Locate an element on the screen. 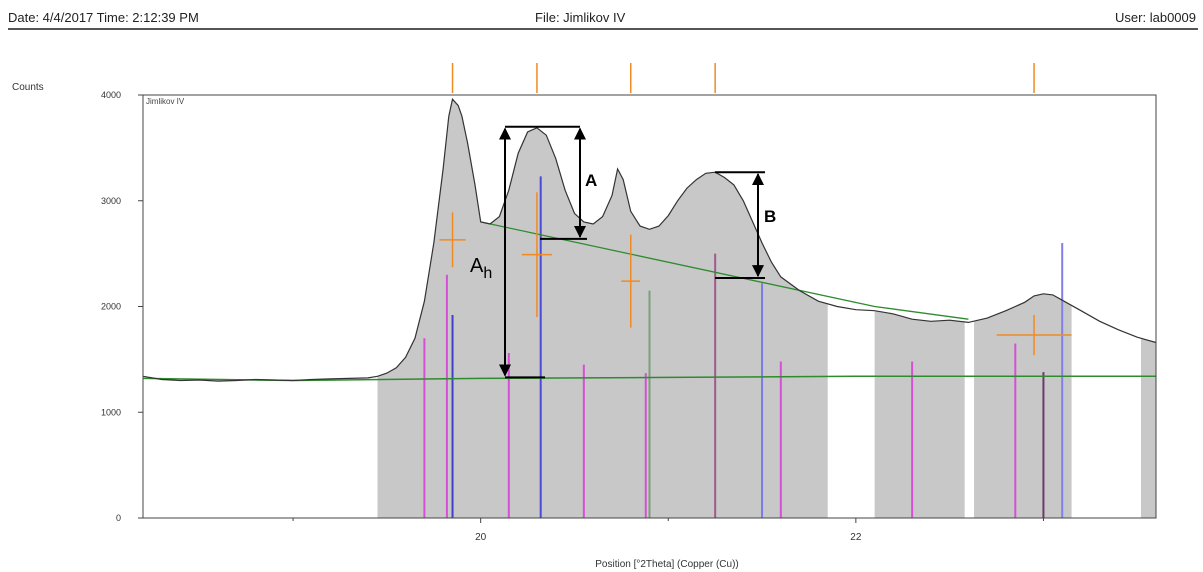  x-axis-label: Position [°2Theta] (Copper (Cu)) is located at coordinates (667, 564).